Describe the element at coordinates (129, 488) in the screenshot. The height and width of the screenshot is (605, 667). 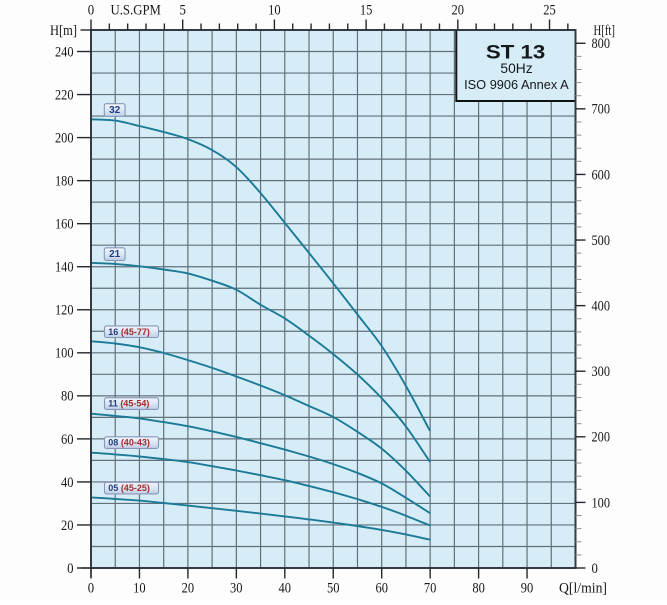
I see `svg-text: 05 (45-25)` at that location.